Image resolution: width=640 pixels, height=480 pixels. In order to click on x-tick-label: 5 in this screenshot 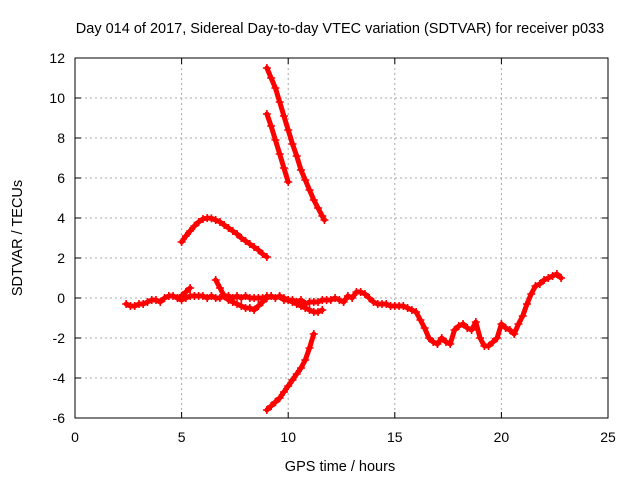, I will do `click(182, 437)`.